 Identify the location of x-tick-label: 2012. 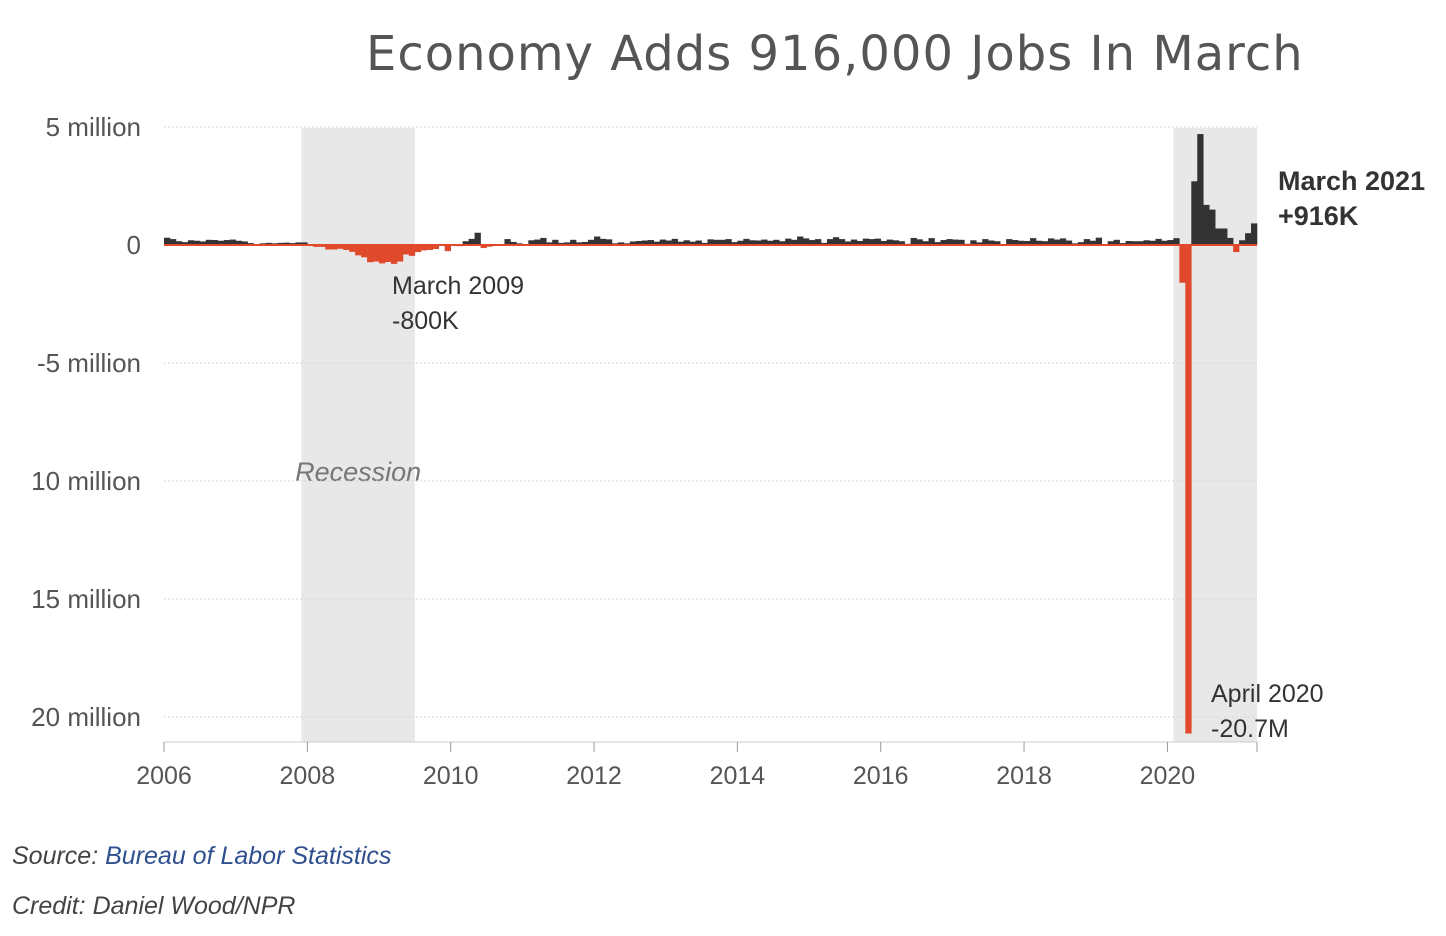
(594, 776).